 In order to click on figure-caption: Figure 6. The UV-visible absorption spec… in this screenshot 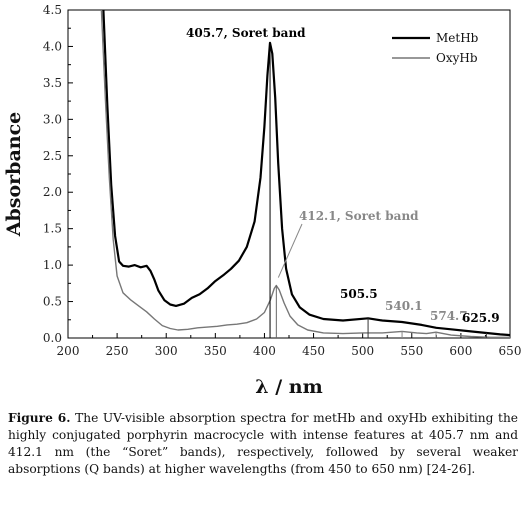, I will do `click(263, 444)`.